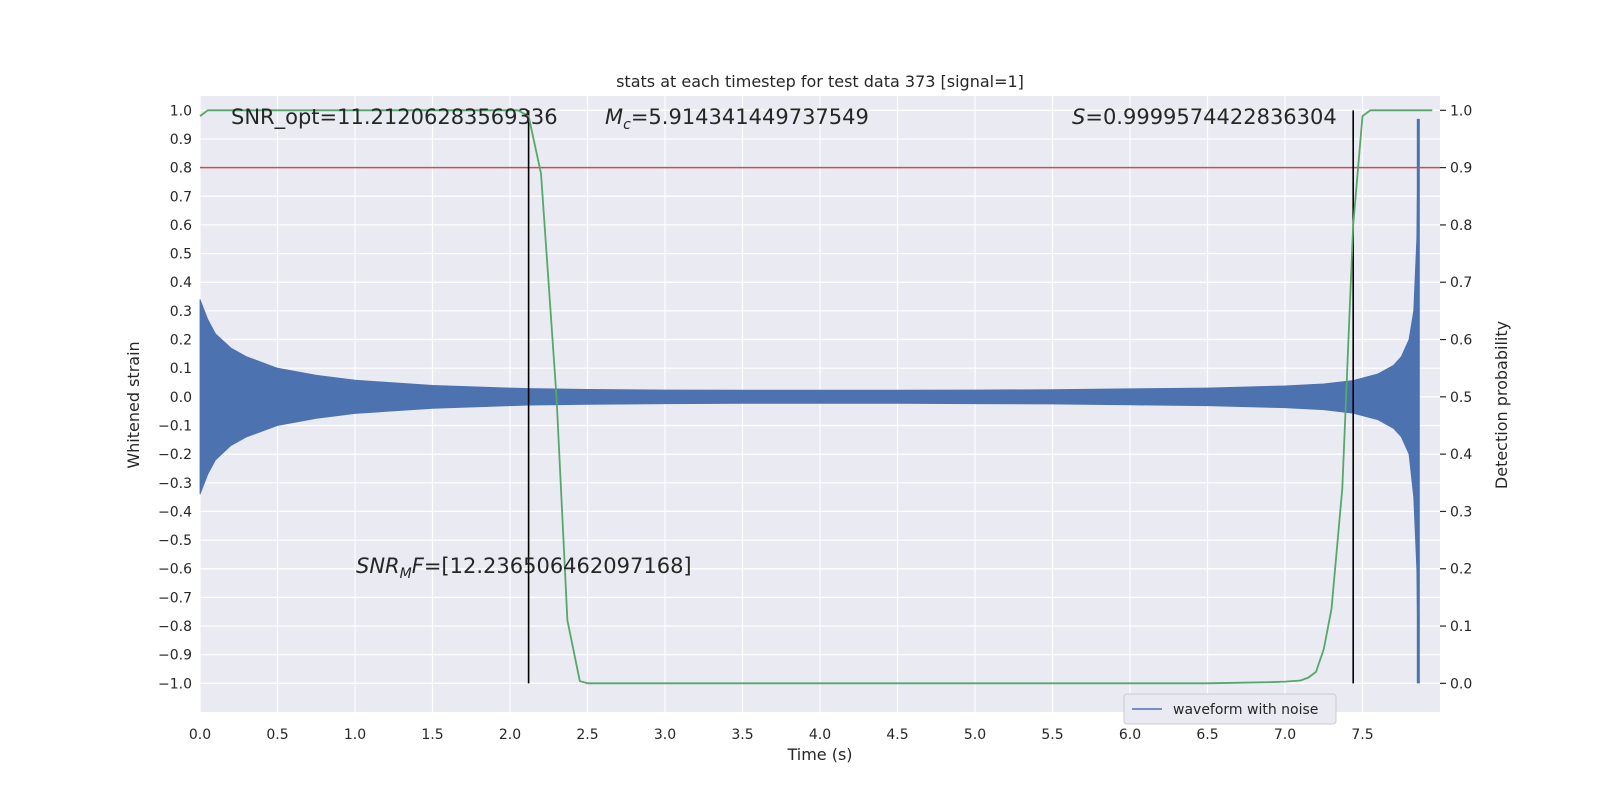 The width and height of the screenshot is (1600, 800). What do you see at coordinates (1501, 405) in the screenshot?
I see `y-right-axis-label: Detection probability` at bounding box center [1501, 405].